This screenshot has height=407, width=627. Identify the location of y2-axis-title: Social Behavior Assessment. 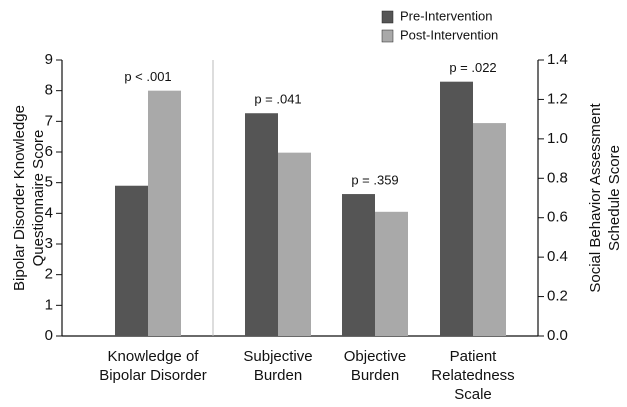
(595, 198).